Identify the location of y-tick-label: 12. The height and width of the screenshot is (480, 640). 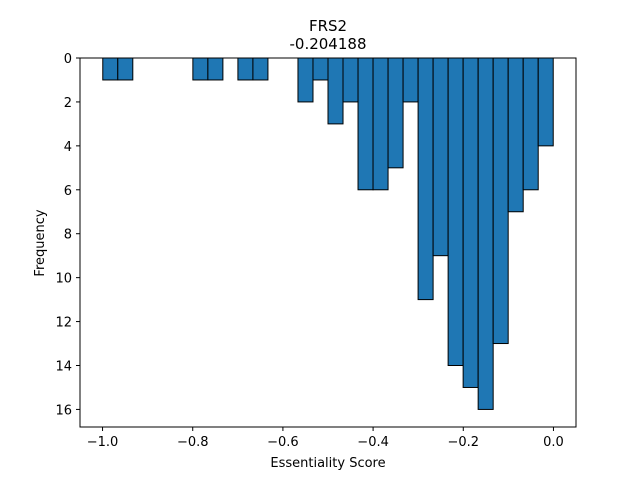
(63, 323).